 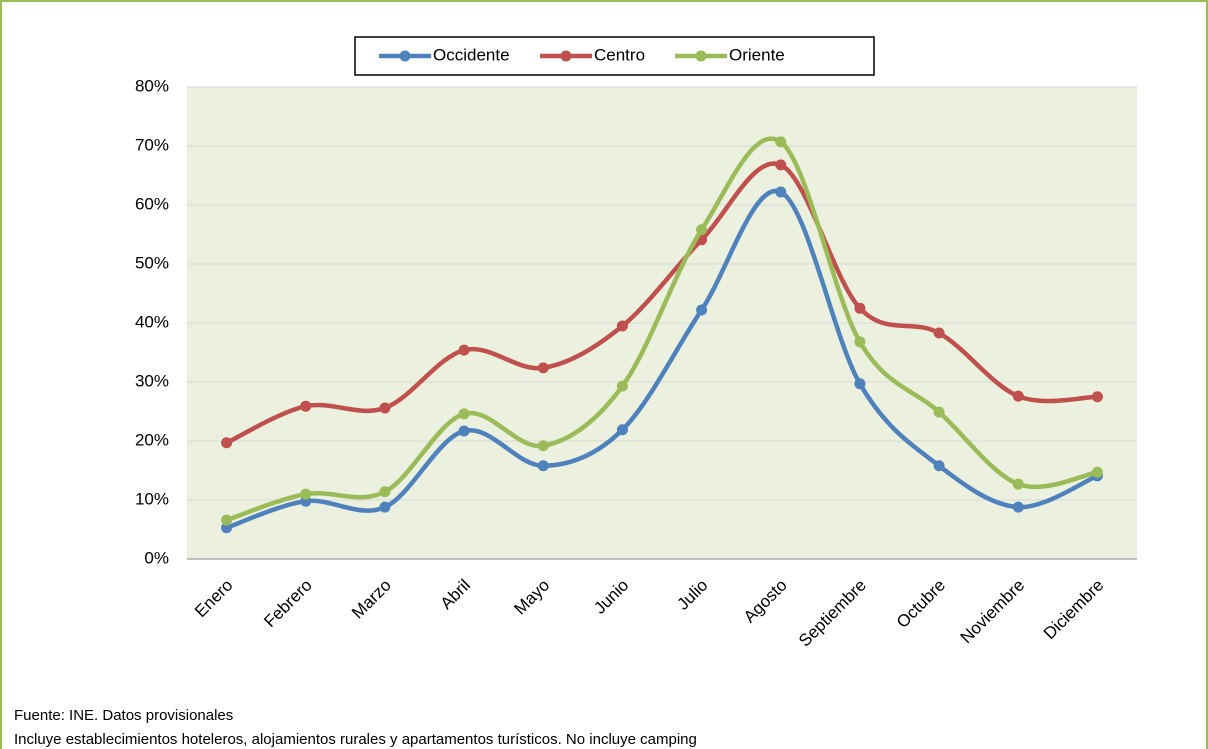 What do you see at coordinates (152, 321) in the screenshot?
I see `y-tick-label: 40%` at bounding box center [152, 321].